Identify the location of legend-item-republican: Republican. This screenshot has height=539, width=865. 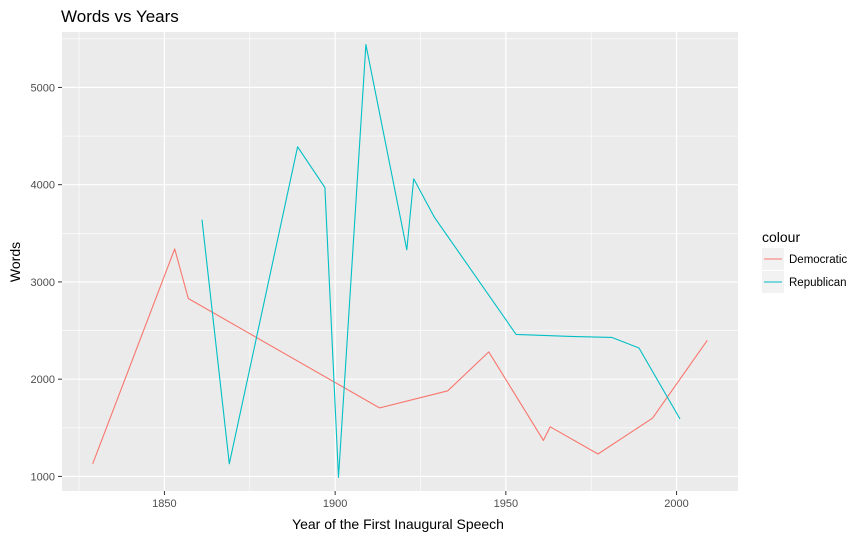
(804, 282).